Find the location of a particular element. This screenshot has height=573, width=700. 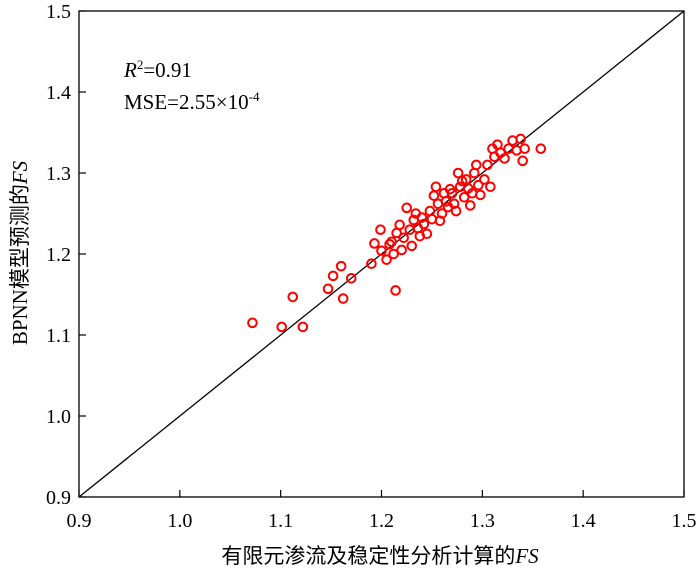

r-symbol: R is located at coordinates (130, 70).